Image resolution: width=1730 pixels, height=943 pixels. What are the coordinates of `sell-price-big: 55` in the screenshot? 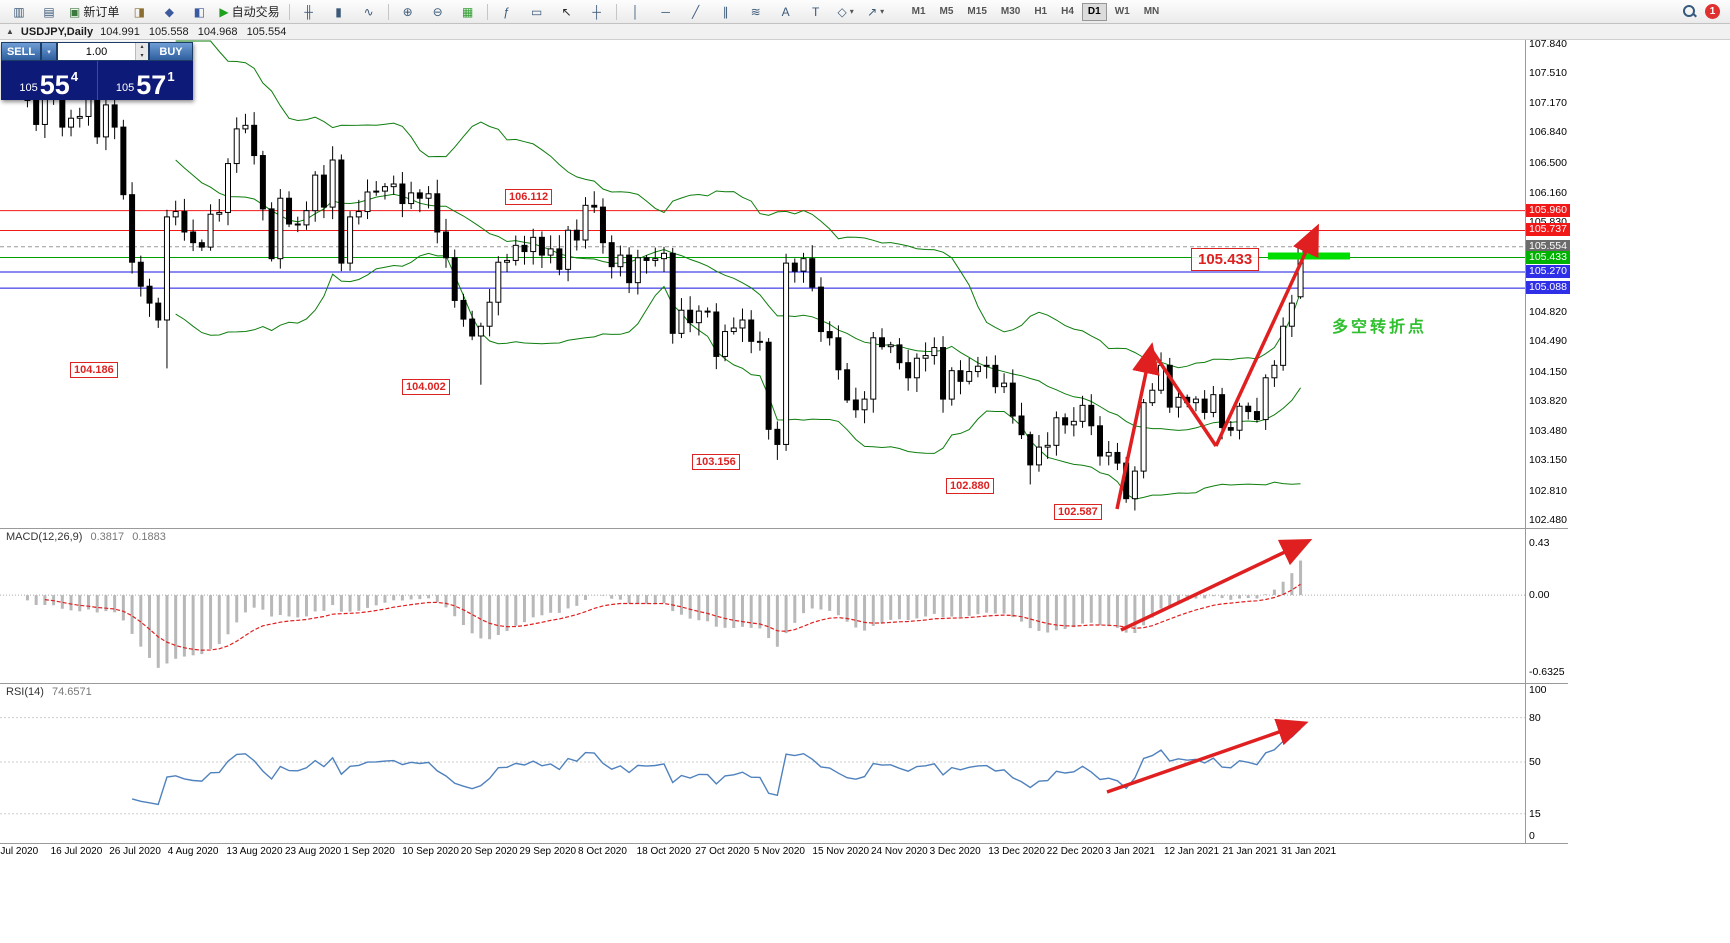 It's located at (54, 85).